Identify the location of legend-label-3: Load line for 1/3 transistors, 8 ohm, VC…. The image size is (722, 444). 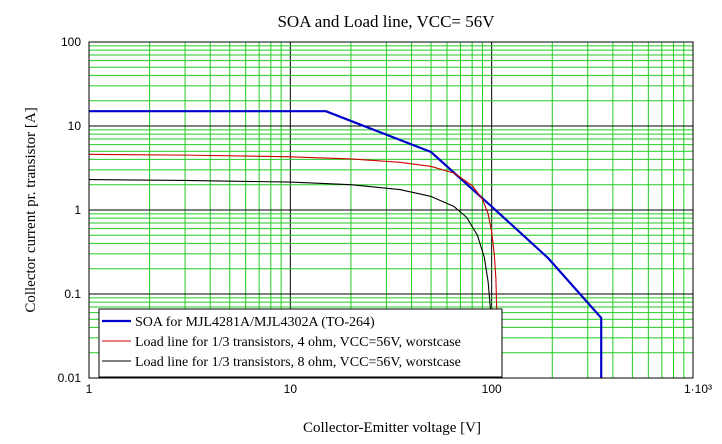
(298, 362).